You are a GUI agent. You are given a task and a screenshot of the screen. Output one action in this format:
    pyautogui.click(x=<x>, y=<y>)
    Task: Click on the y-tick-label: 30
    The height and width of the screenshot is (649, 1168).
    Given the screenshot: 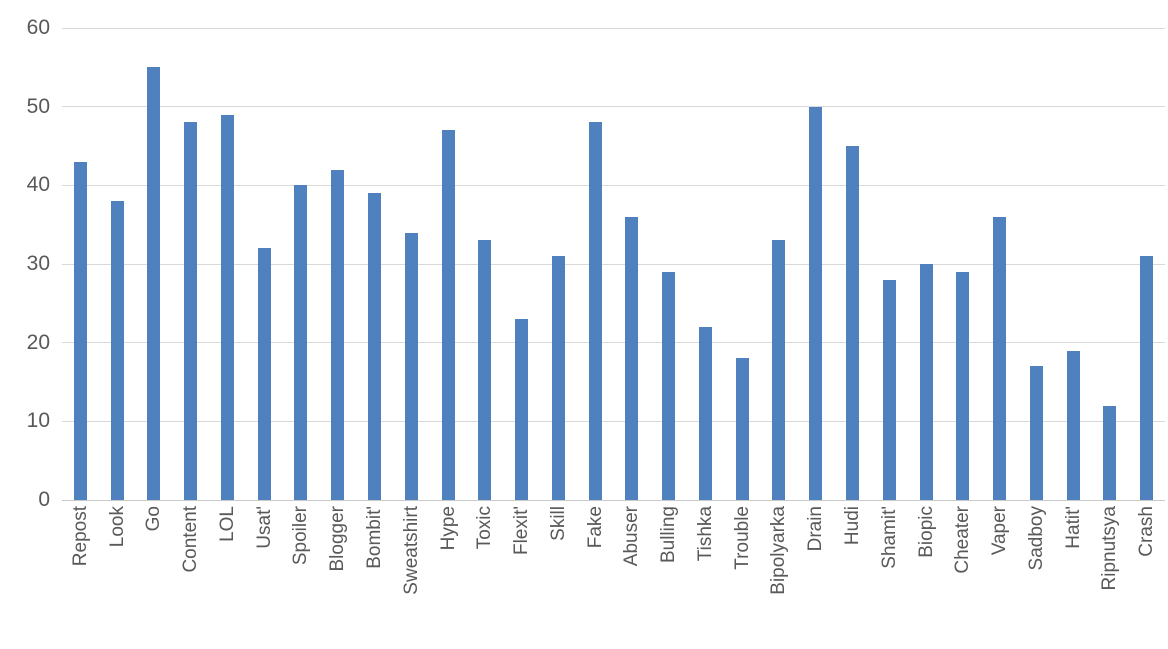 What is the action you would take?
    pyautogui.click(x=38, y=263)
    